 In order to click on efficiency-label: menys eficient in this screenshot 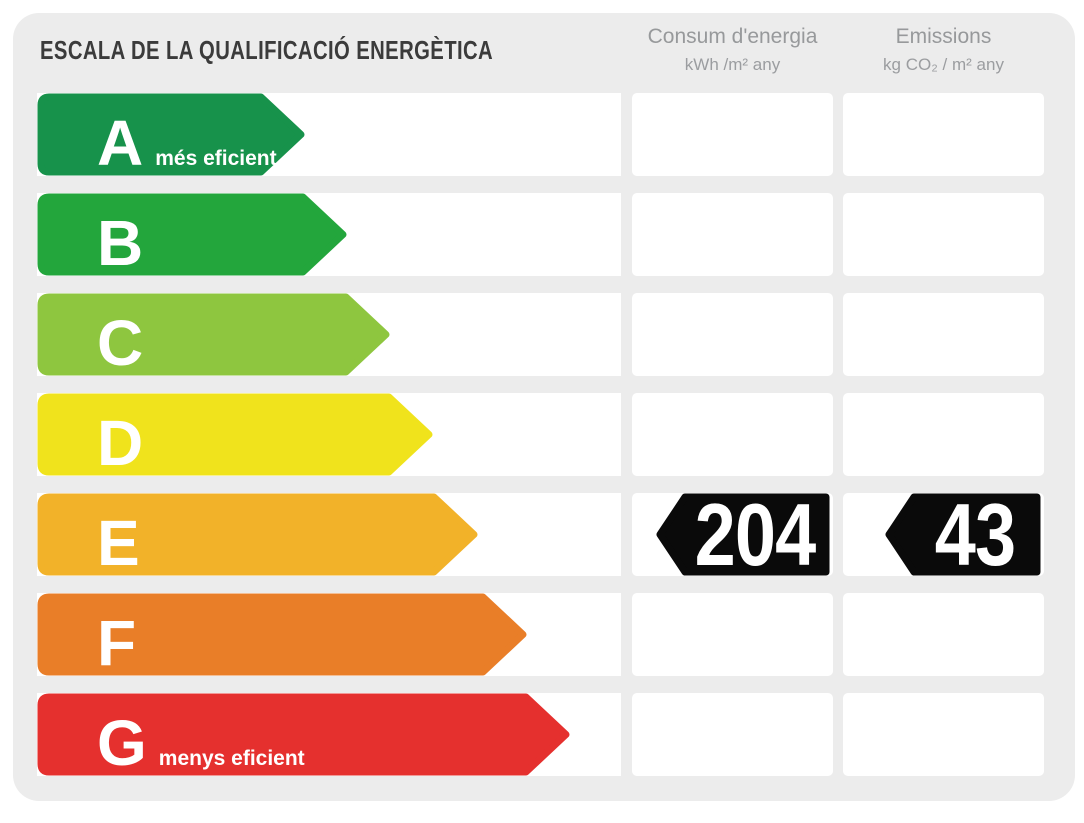, I will do `click(231, 758)`.